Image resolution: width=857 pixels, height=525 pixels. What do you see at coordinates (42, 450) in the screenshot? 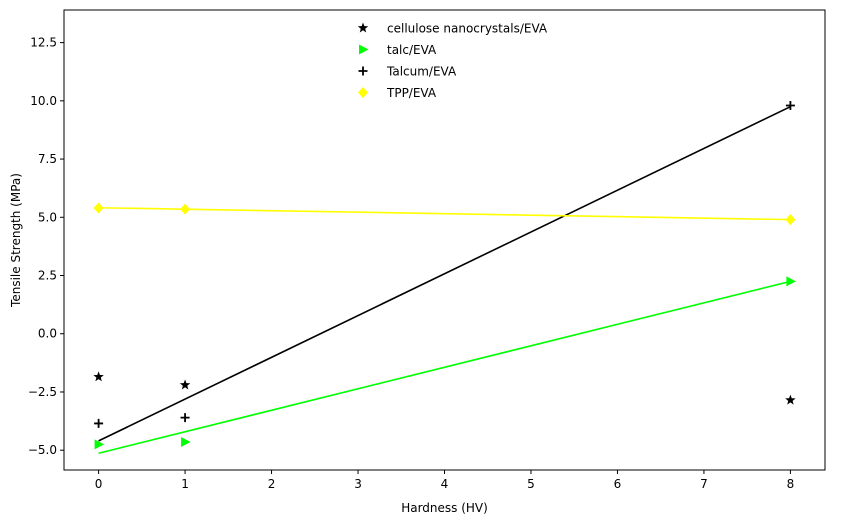
I see `y-tick-label: −5.0` at bounding box center [42, 450].